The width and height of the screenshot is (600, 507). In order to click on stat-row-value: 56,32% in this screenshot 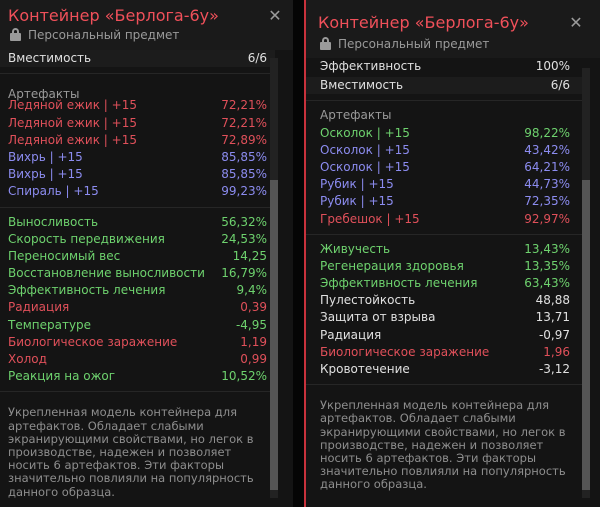, I will do `click(244, 221)`.